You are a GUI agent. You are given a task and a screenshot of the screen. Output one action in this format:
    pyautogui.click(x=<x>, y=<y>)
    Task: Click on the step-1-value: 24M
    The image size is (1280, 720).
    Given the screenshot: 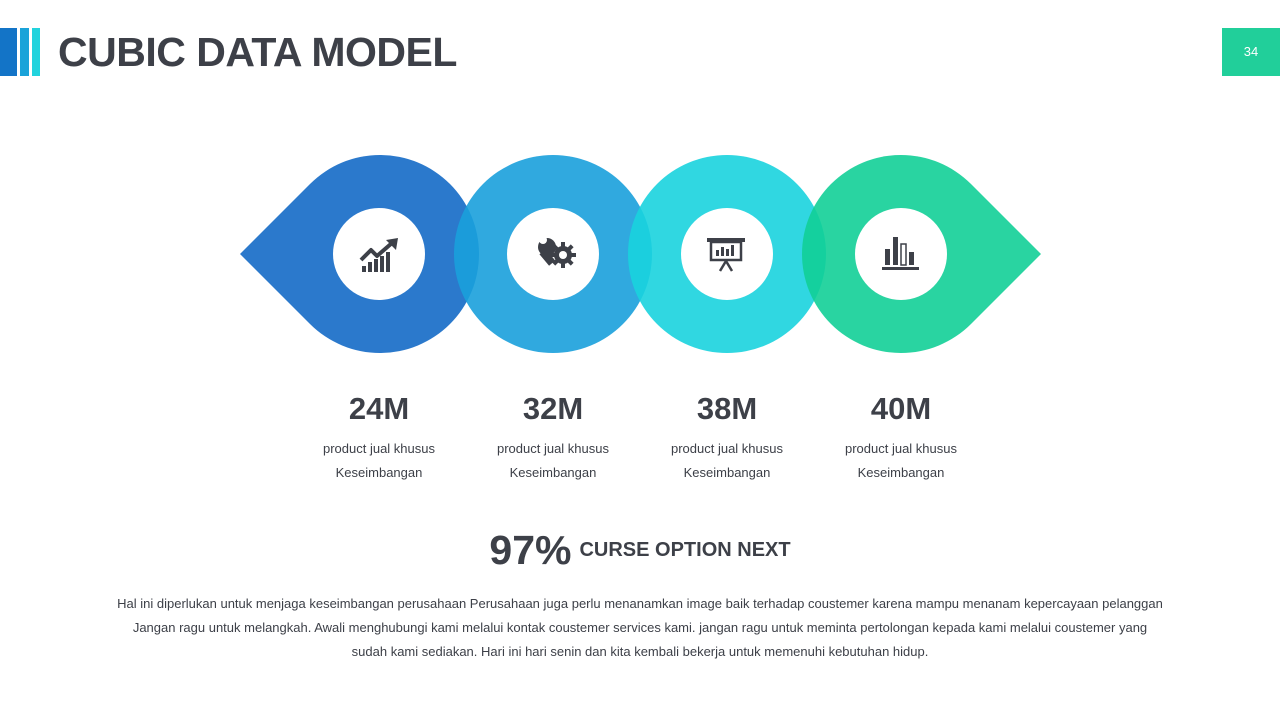 What is the action you would take?
    pyautogui.click(x=379, y=408)
    